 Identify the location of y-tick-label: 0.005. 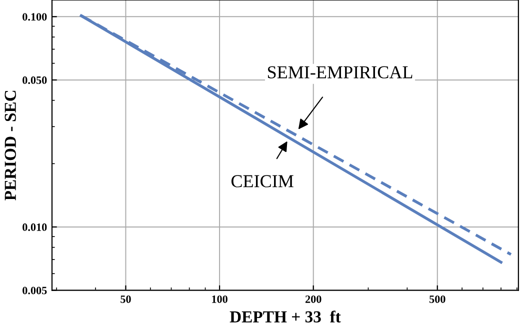
(34, 290).